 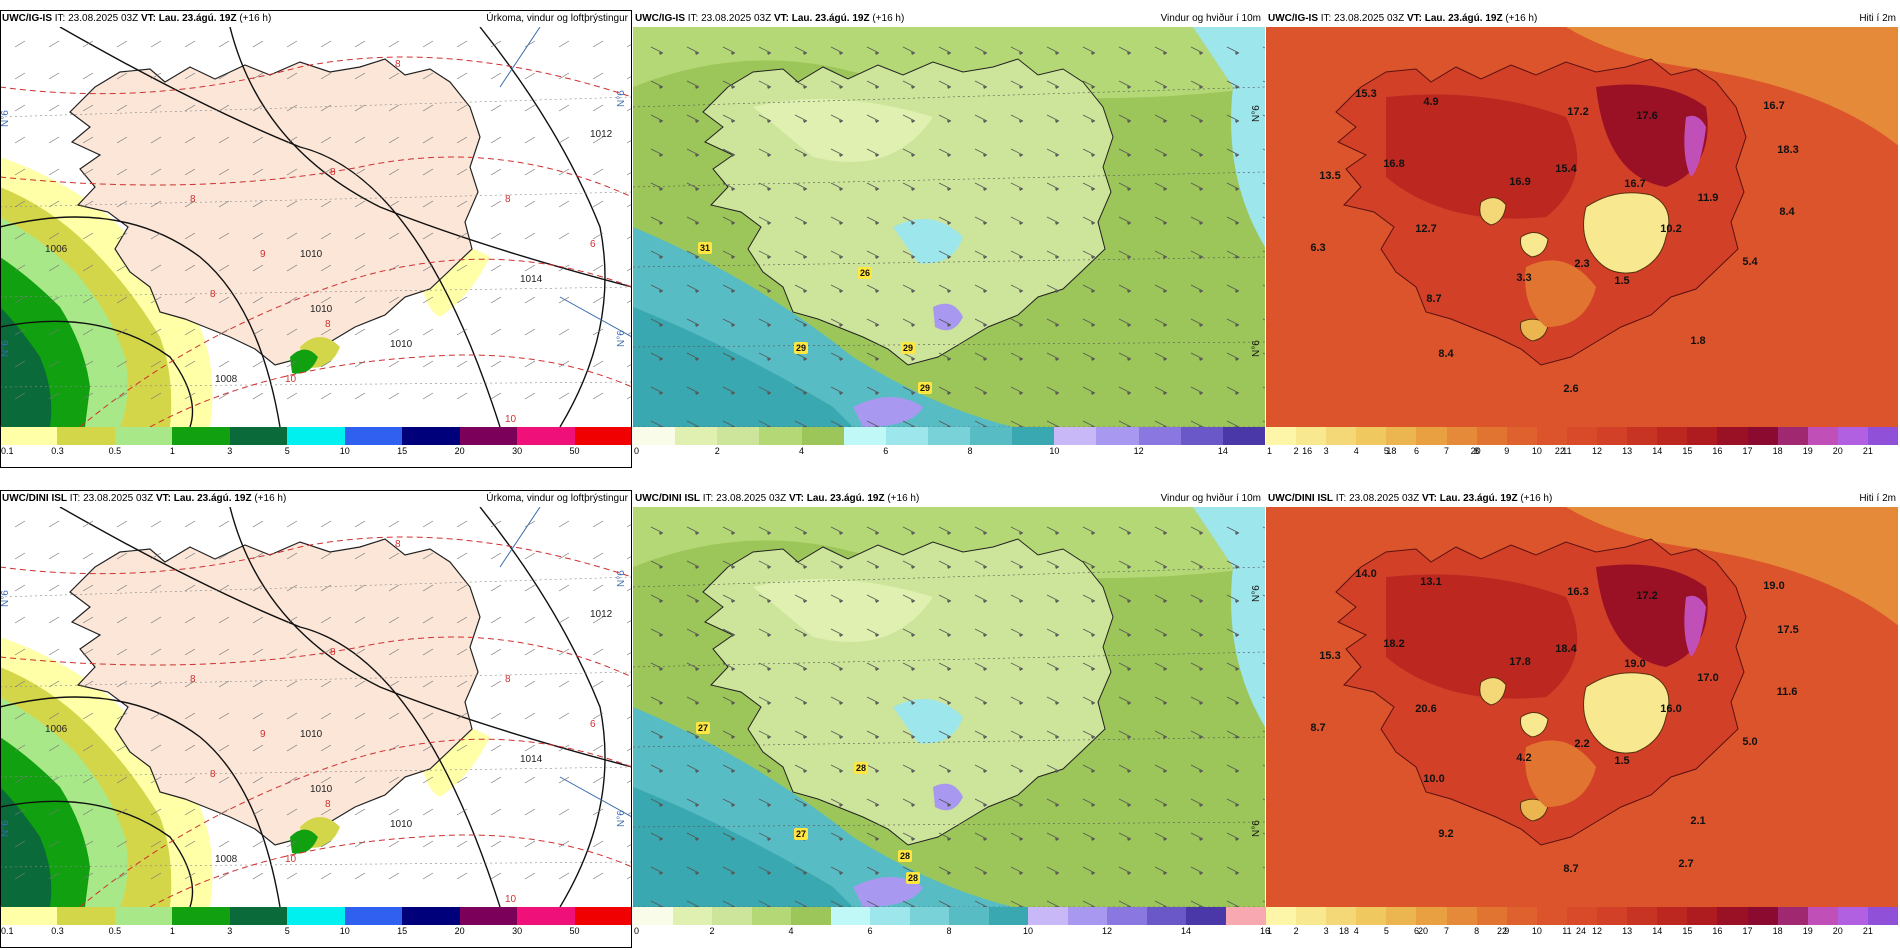 What do you see at coordinates (886, 451) in the screenshot?
I see `colorbar-tick: 6` at bounding box center [886, 451].